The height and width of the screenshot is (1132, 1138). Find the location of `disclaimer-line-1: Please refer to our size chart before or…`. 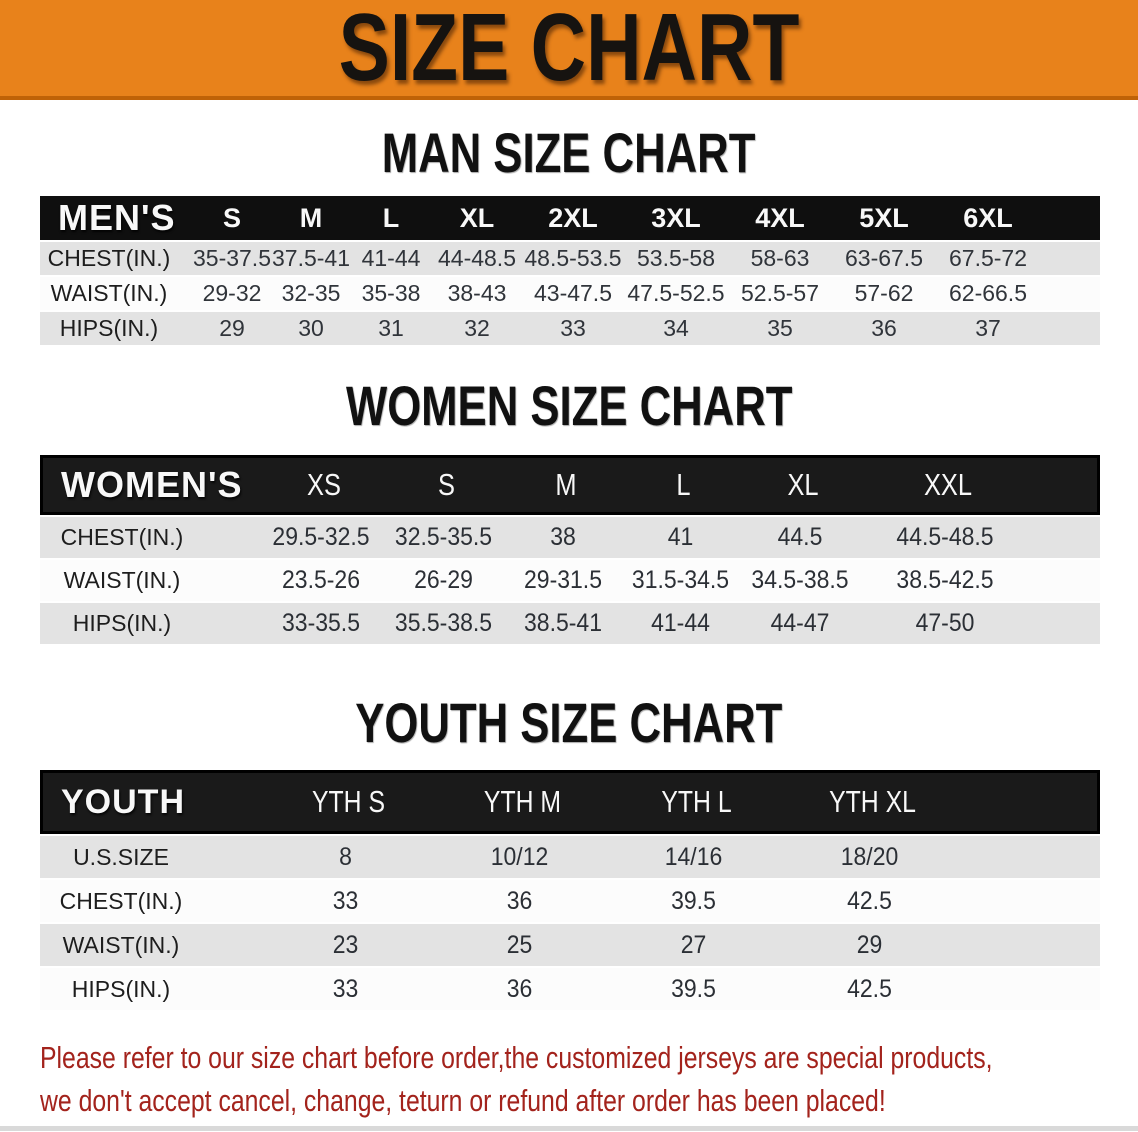

disclaimer-line-1: Please refer to our size chart before or… is located at coordinates (589, 1057).